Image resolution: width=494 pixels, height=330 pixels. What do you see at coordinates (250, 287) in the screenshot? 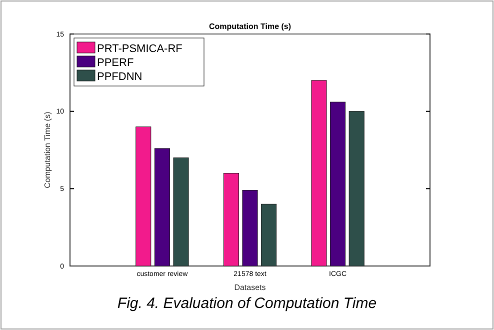
I see `x-axis-title: Datasets` at bounding box center [250, 287].